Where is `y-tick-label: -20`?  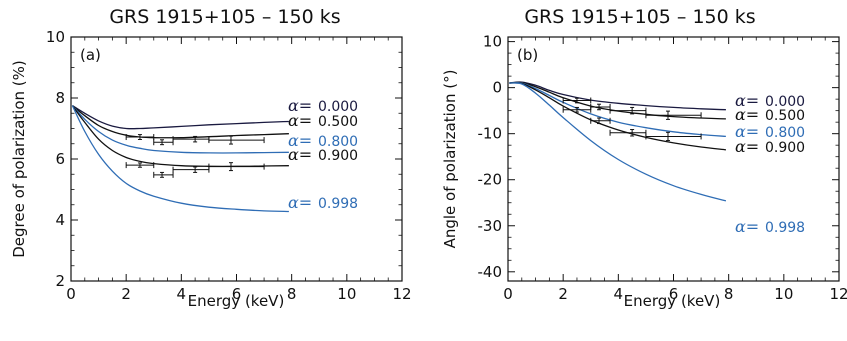
y-tick-label: -20 is located at coordinates (490, 180).